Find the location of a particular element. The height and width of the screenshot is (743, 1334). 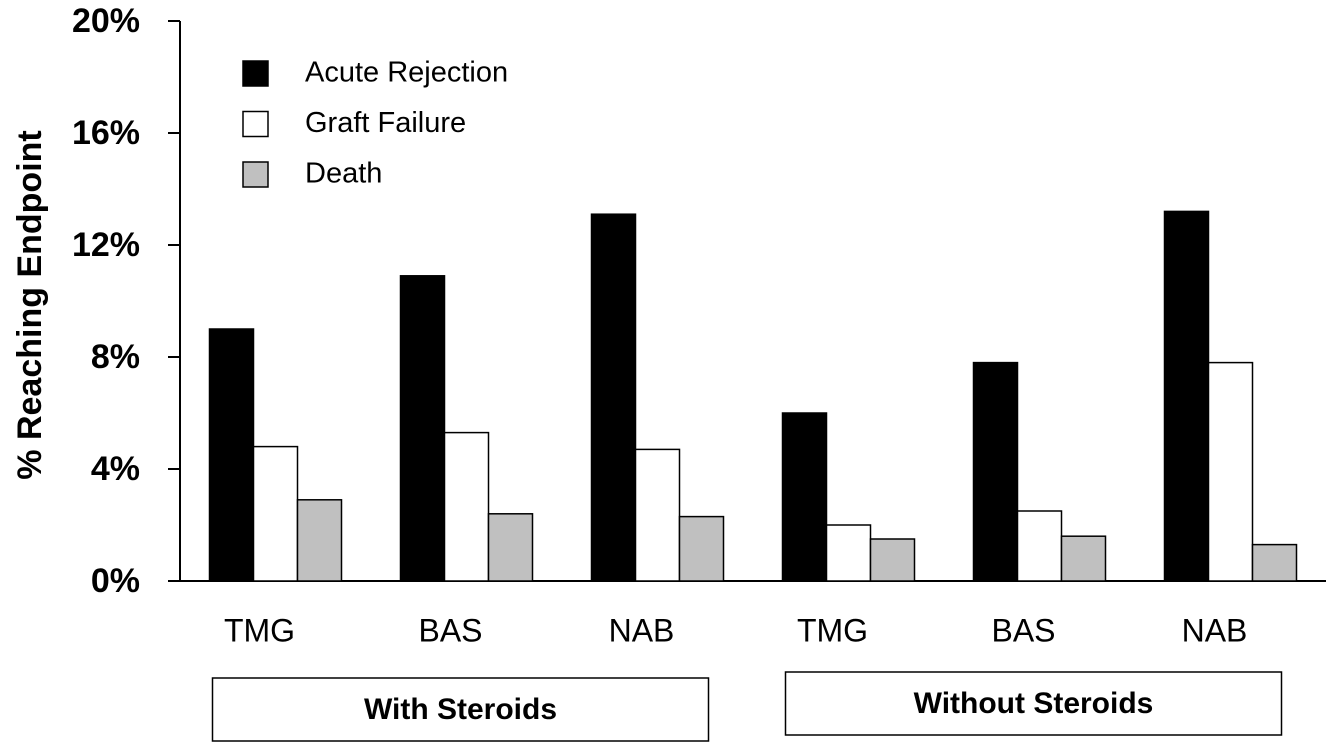

y-tick-label: 0% is located at coordinates (115, 581).